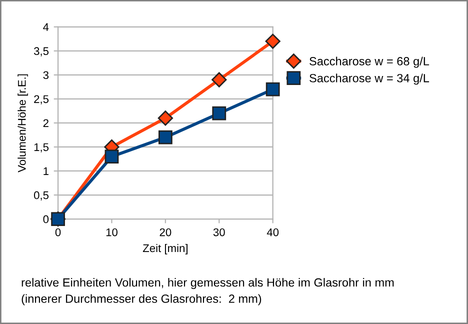 This screenshot has width=468, height=324. I want to click on text: (innerer Durchmesser des Glasrohres: 2 mm), so click(142, 300).